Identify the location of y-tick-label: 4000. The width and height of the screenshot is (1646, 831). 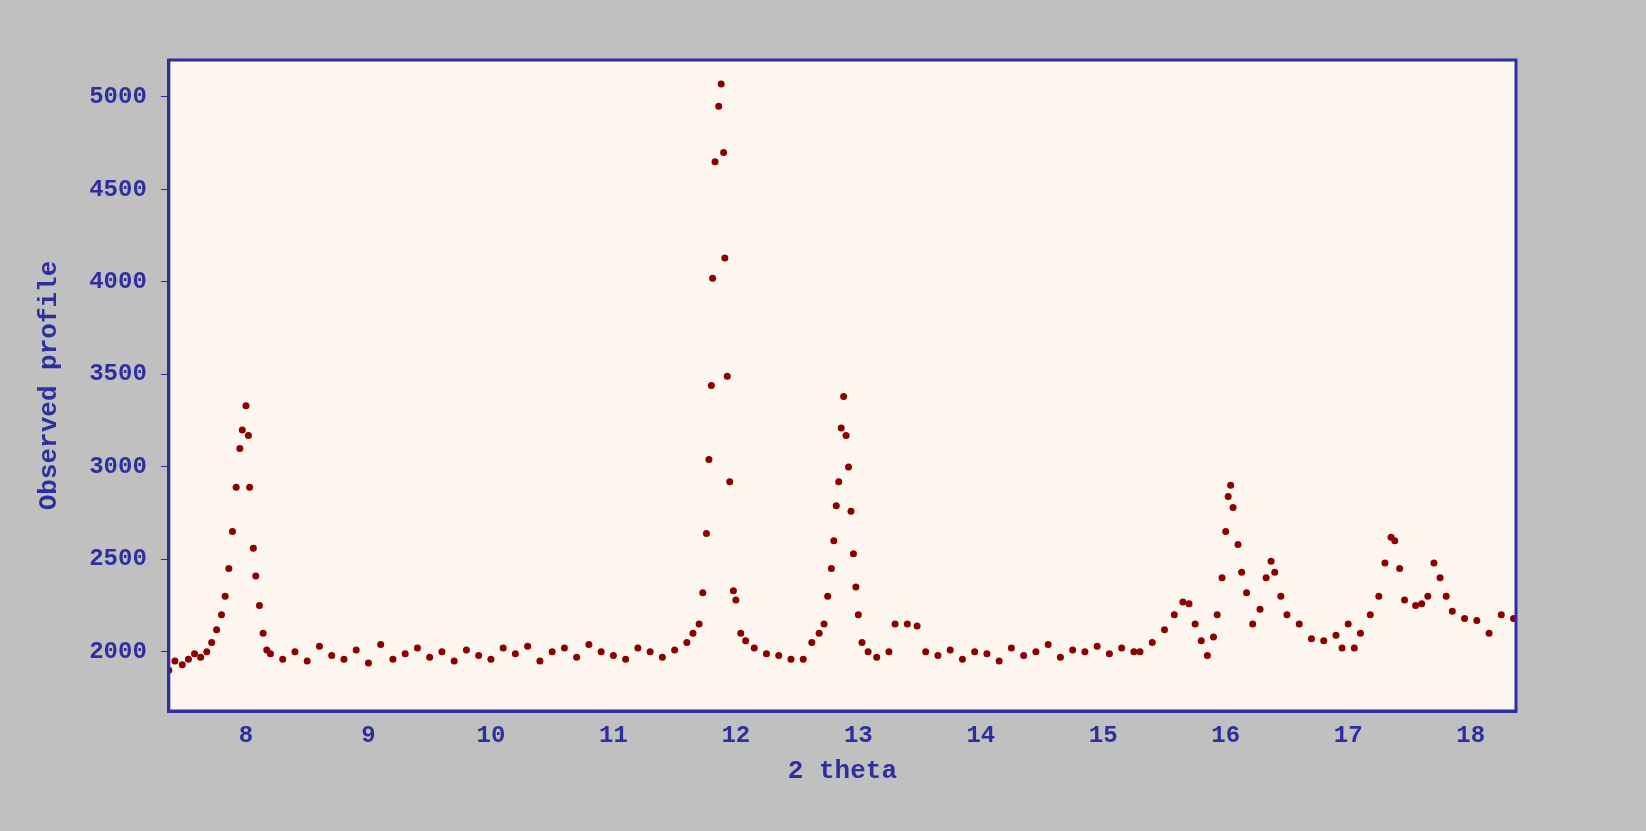
(118, 281).